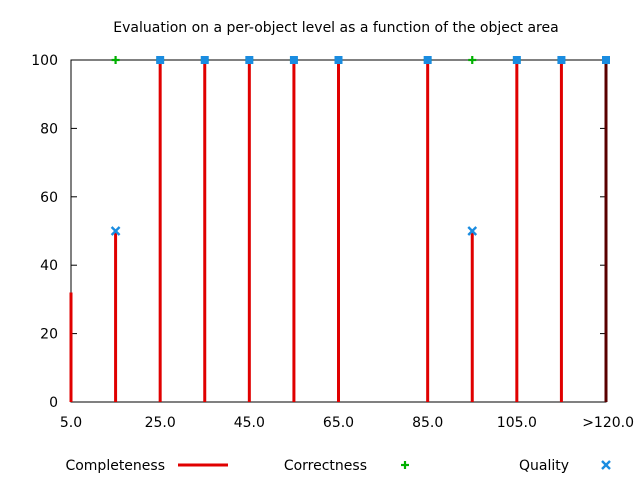  Describe the element at coordinates (115, 466) in the screenshot. I see `legend-label: Completeness` at that location.